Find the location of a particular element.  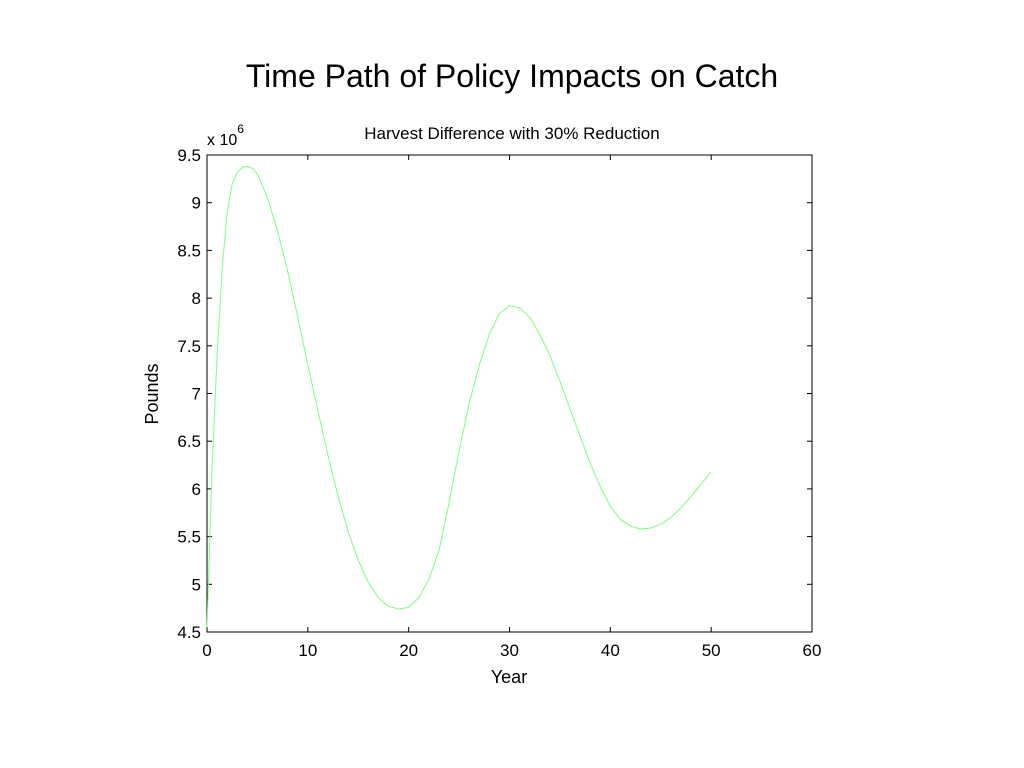

y-tick-label: 5 is located at coordinates (196, 584).